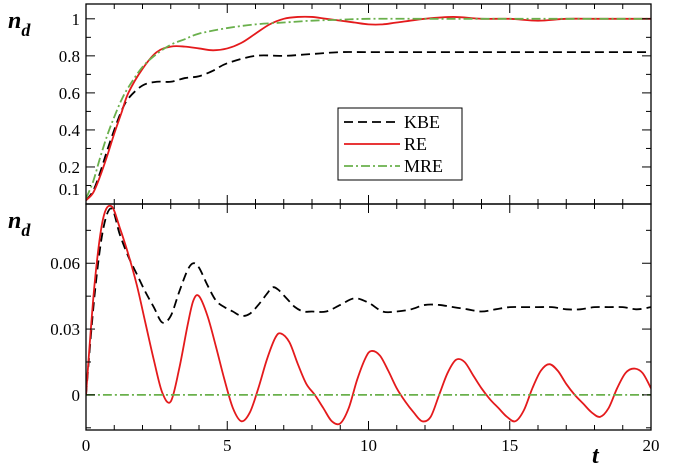 This screenshot has width=689, height=468. I want to click on y-tick-label: 0.03, so click(65, 329).